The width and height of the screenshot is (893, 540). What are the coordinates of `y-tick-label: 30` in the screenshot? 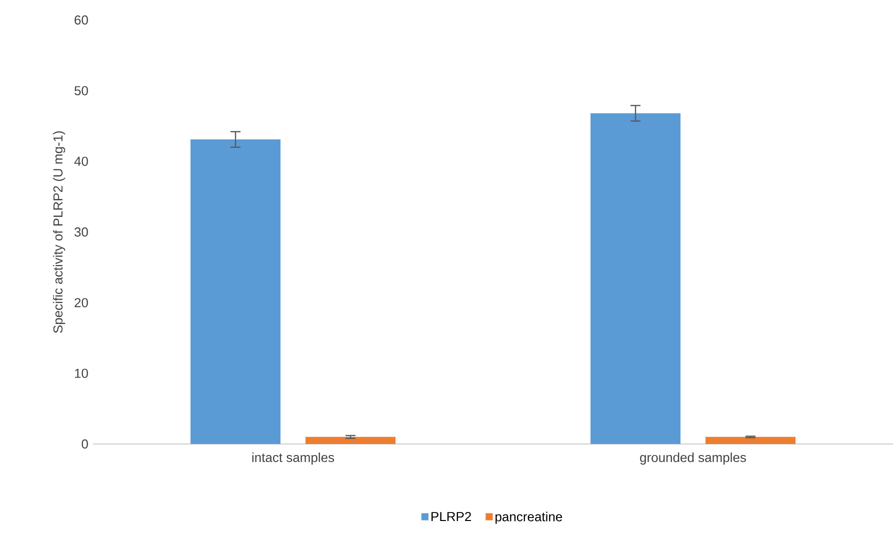 It's located at (81, 232).